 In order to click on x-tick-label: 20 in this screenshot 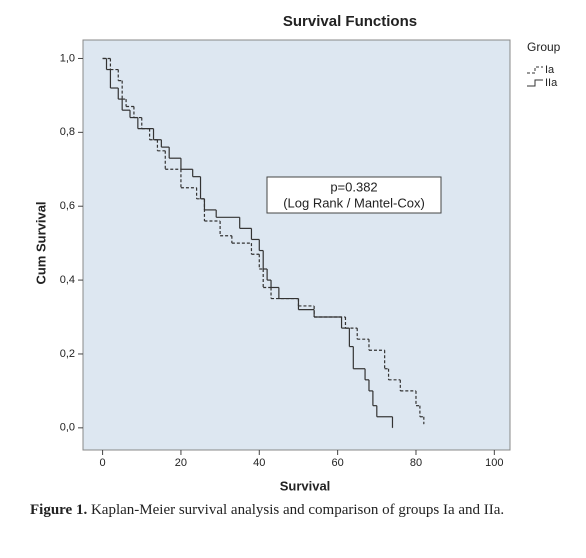, I will do `click(181, 463)`.